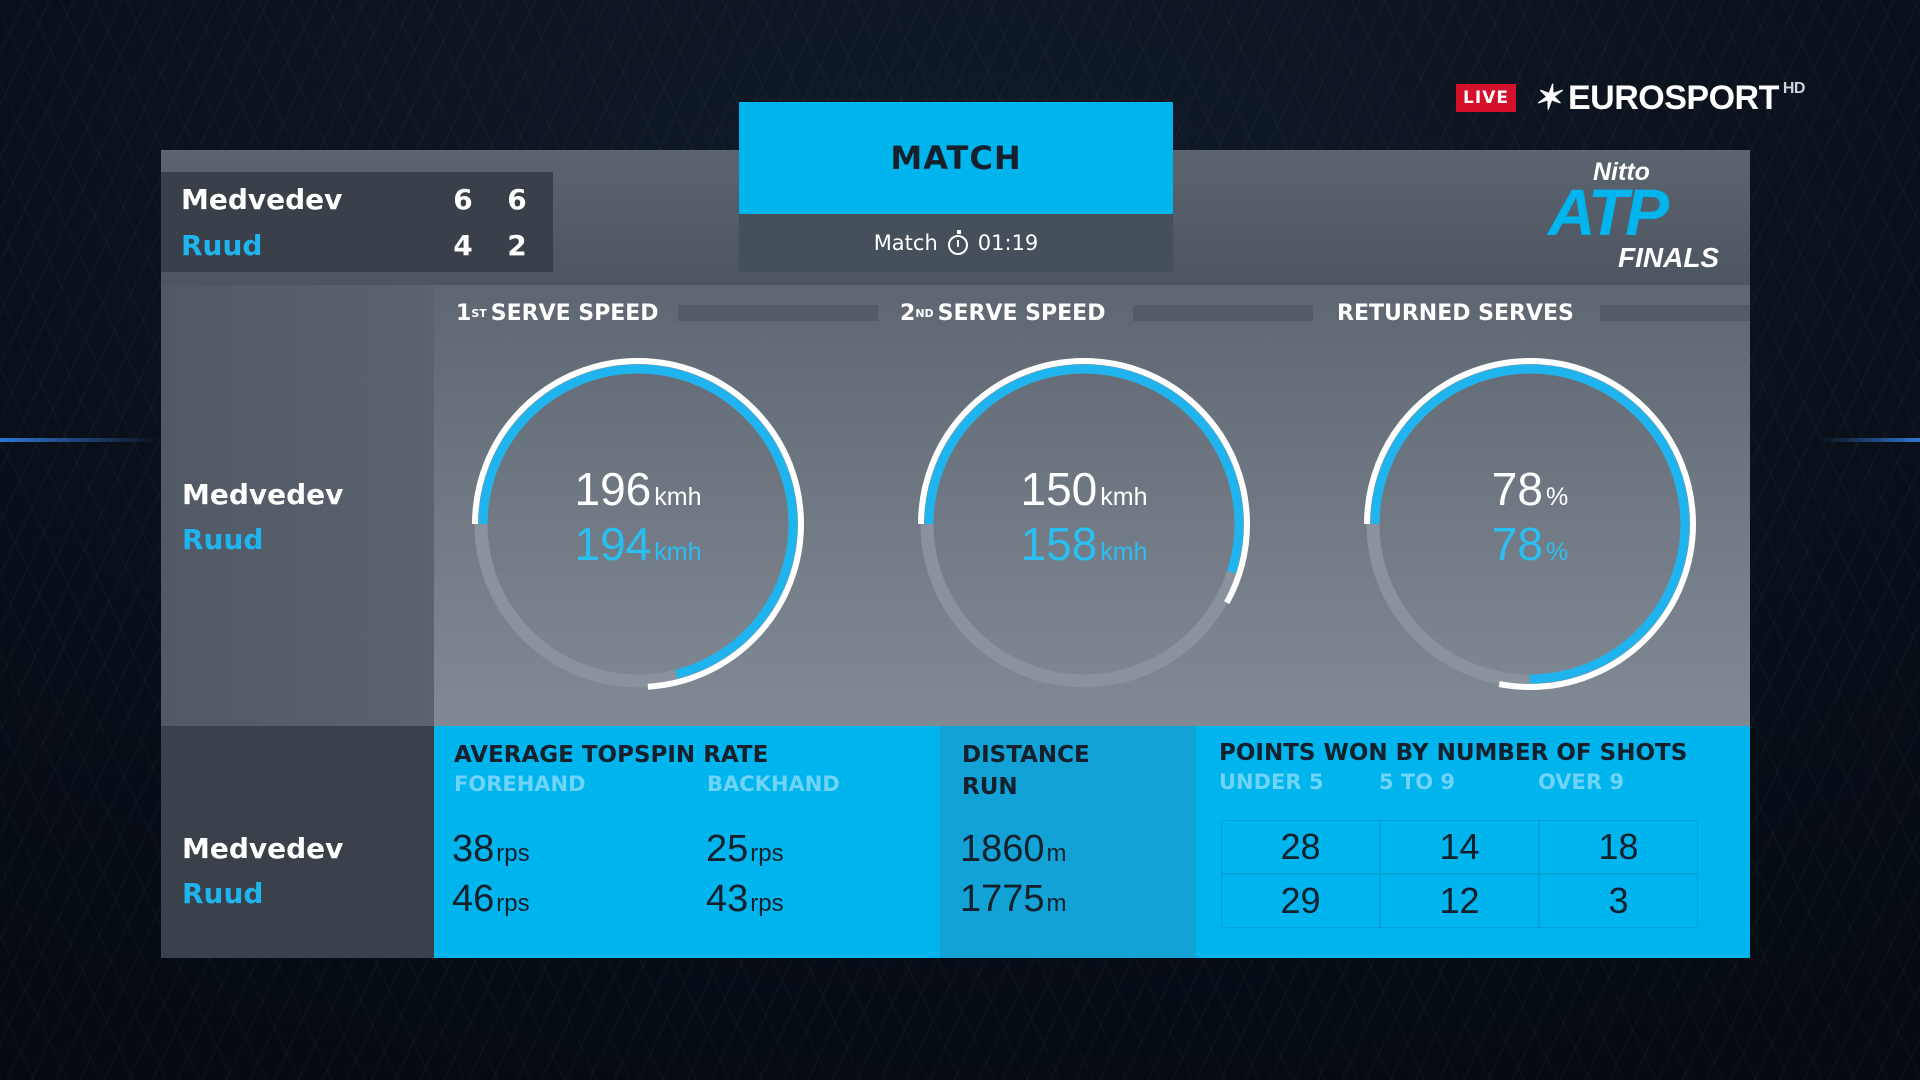 The width and height of the screenshot is (1920, 1080). I want to click on distance-title-line2: RUN, so click(990, 787).